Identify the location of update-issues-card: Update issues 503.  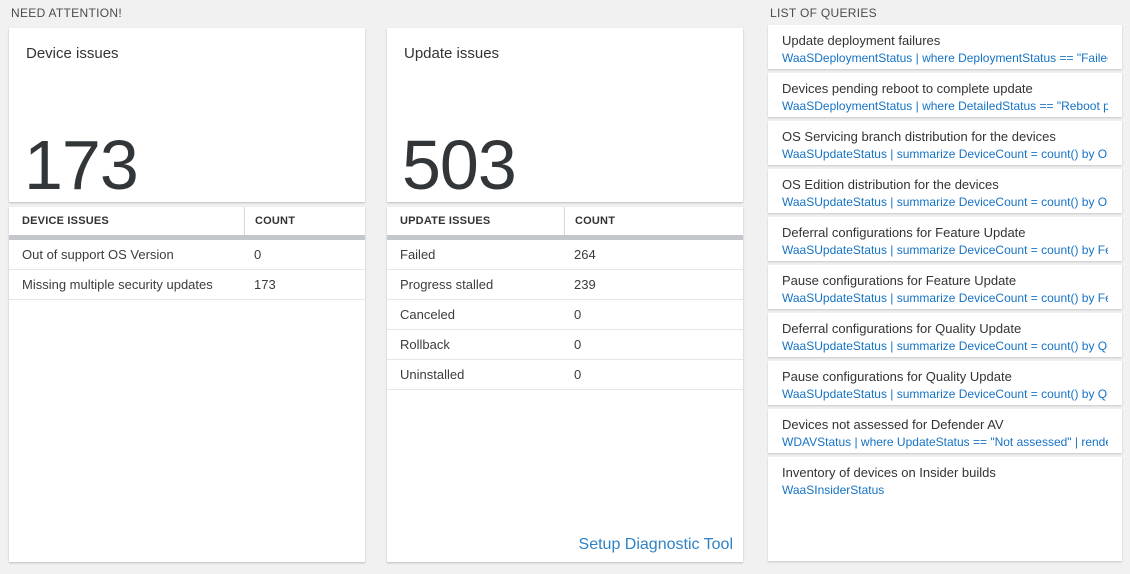
(565, 115).